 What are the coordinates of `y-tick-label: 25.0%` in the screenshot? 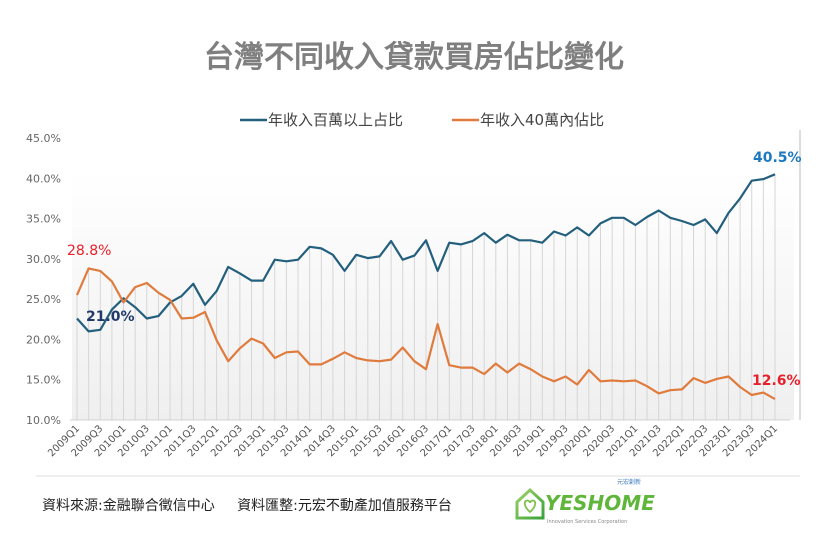 It's located at (43, 299).